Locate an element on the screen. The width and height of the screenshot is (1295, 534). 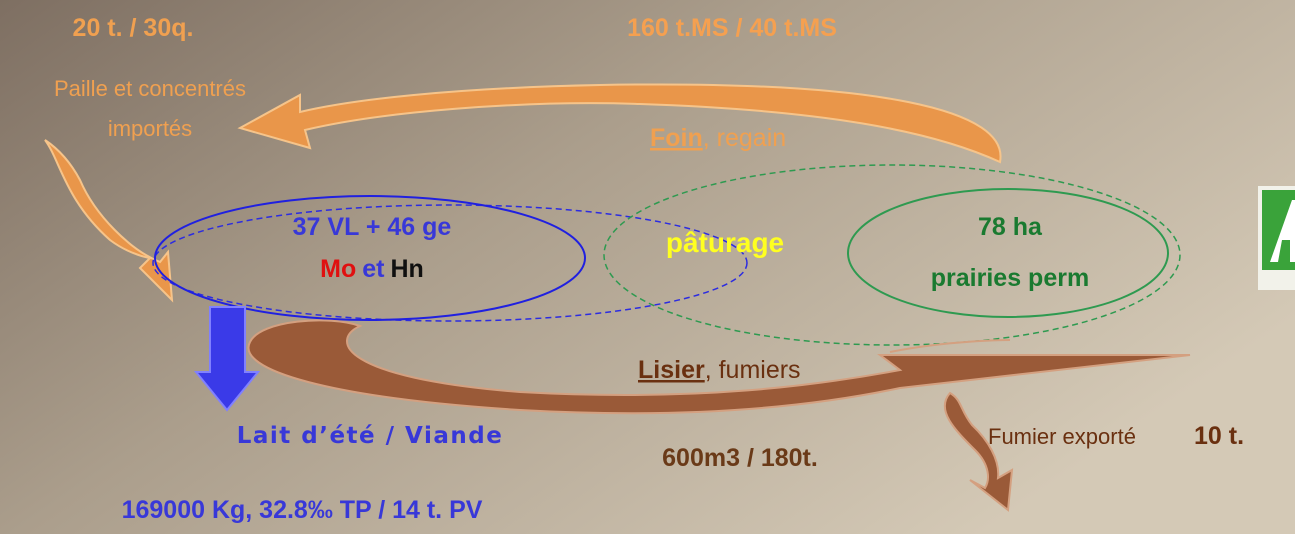
herd-area-dashed is located at coordinates (450, 263).